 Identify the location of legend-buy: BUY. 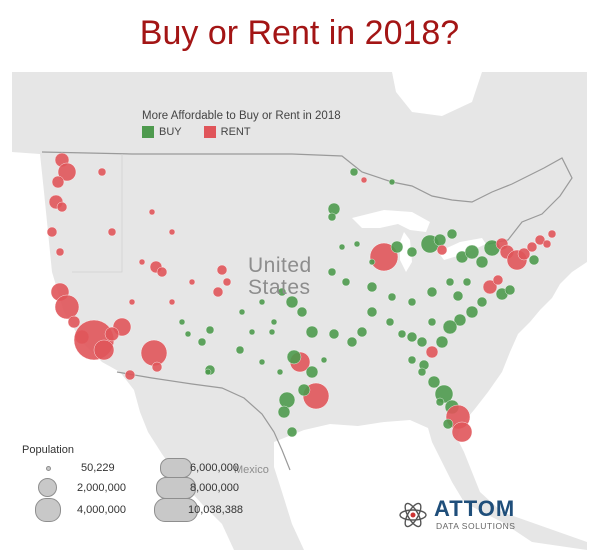
(162, 132).